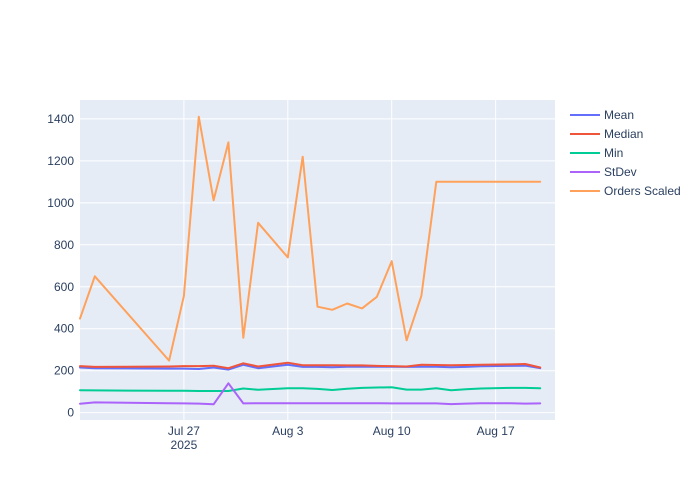  I want to click on x-tick-label: Aug 3, so click(288, 431).